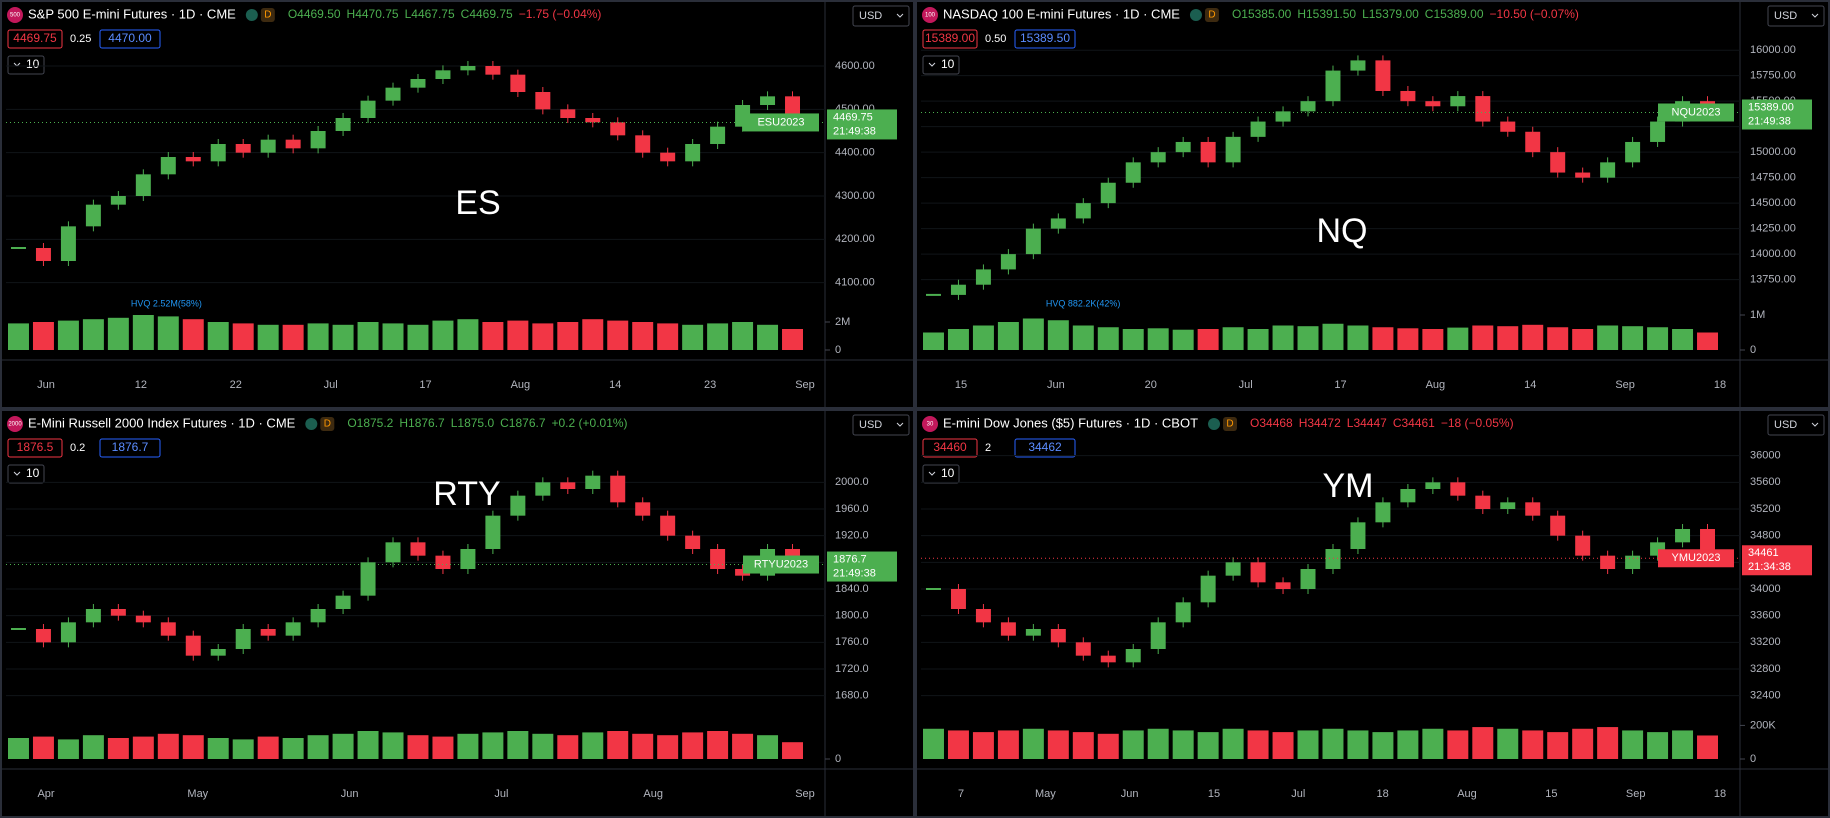  What do you see at coordinates (852, 696) in the screenshot?
I see `y-tick-label: 1680.0` at bounding box center [852, 696].